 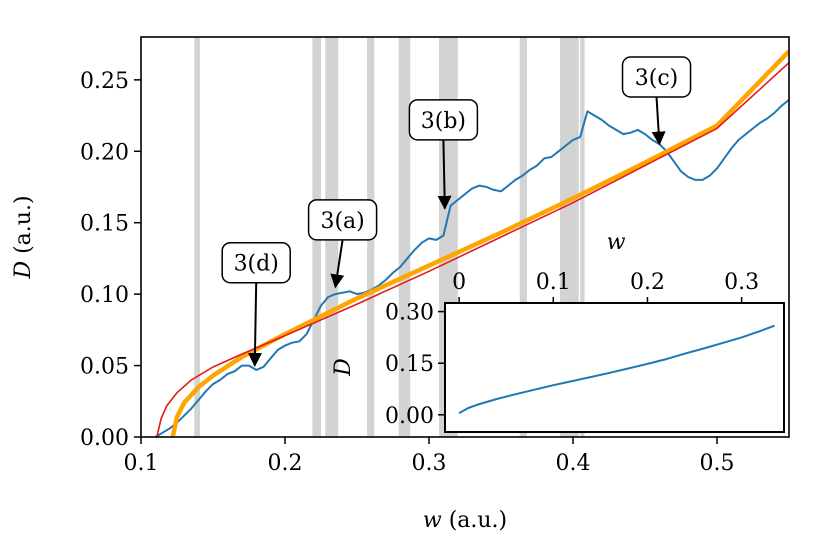 I want to click on inset-y-tick-label: 0.30, so click(x=409, y=313).